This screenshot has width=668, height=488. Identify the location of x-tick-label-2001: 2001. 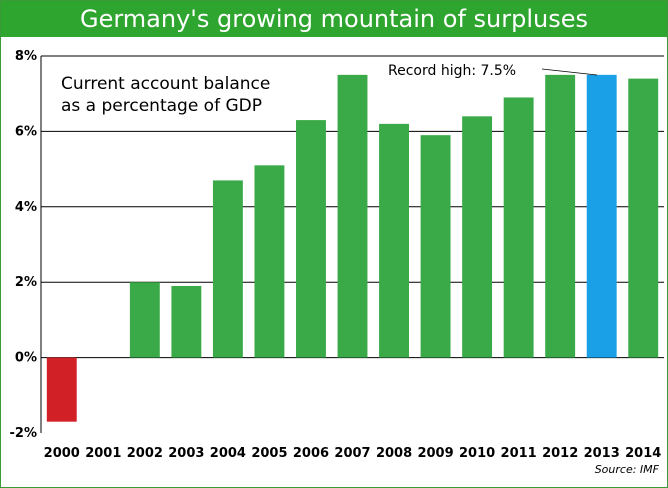
(103, 453).